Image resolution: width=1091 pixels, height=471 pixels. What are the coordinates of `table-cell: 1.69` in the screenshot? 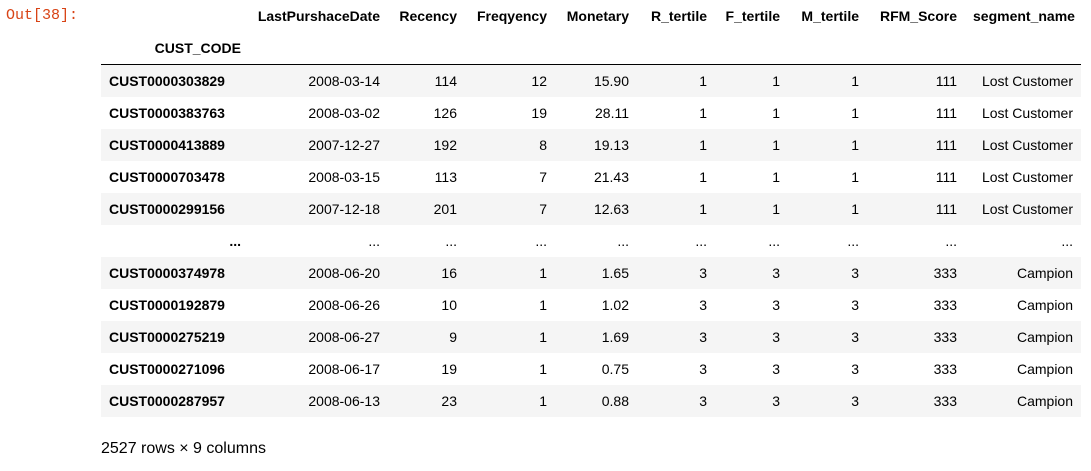 It's located at (615, 337).